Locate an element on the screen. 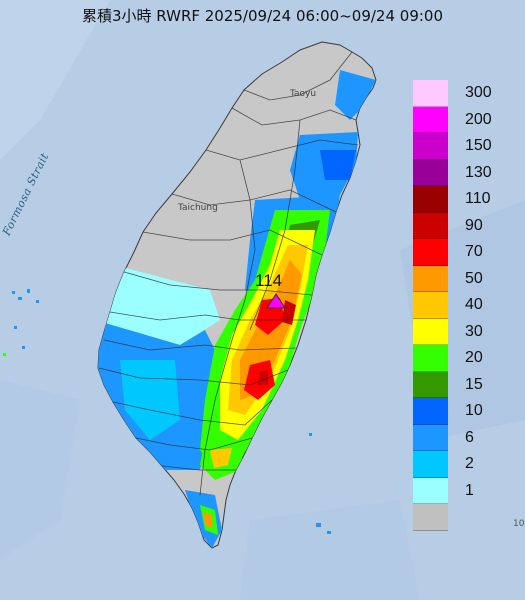 This screenshot has width=525, height=600. legend-row: 150 is located at coordinates (468, 146).